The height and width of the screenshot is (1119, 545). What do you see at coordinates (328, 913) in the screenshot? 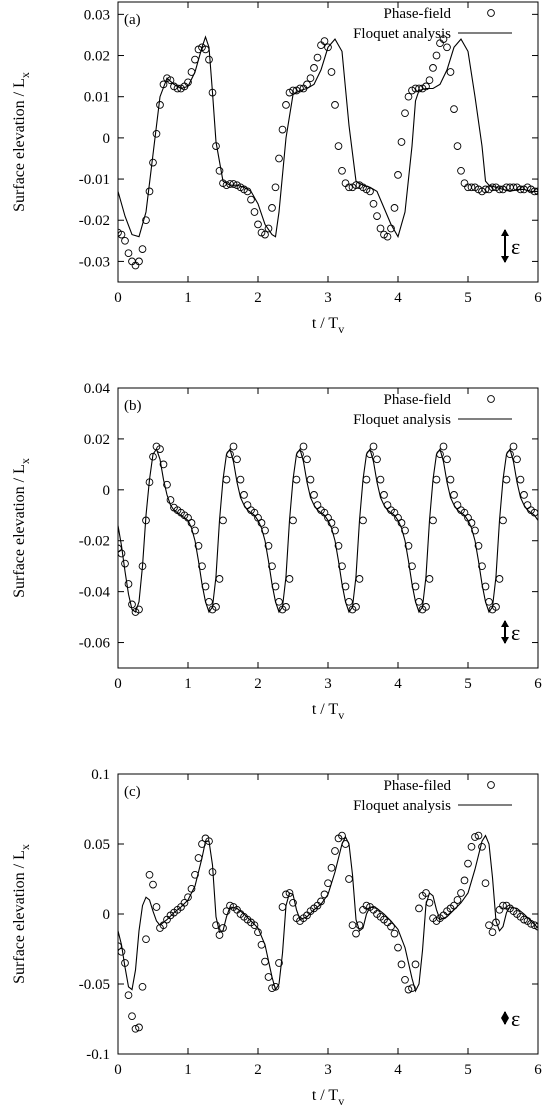
I see `floquet-line` at bounding box center [328, 913].